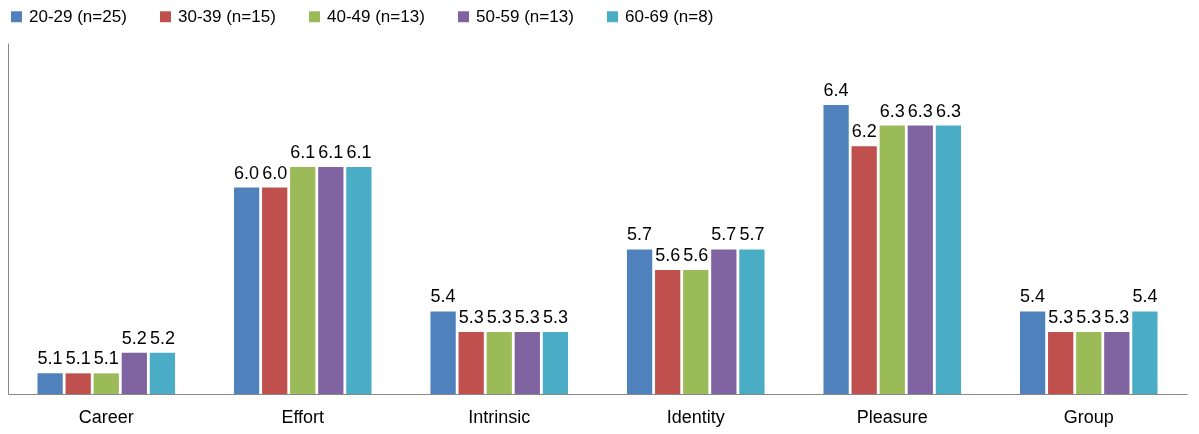  What do you see at coordinates (1088, 416) in the screenshot?
I see `x-tick-label: Group` at bounding box center [1088, 416].